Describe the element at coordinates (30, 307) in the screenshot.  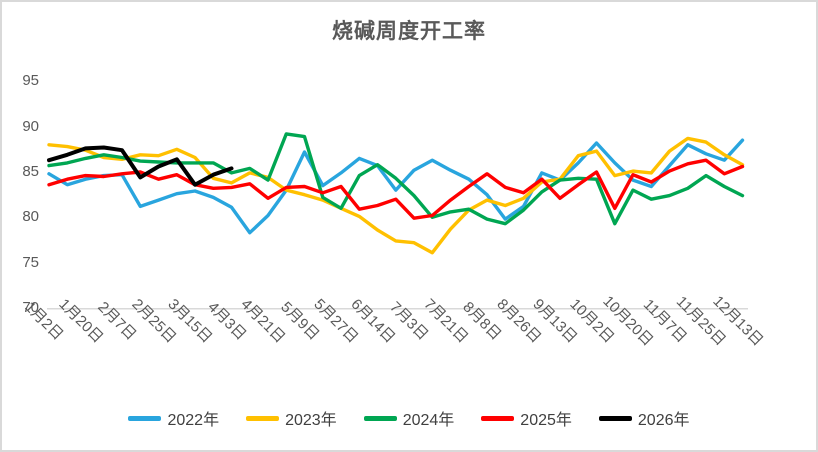
I see `y-tick-label-70: 70` at that location.